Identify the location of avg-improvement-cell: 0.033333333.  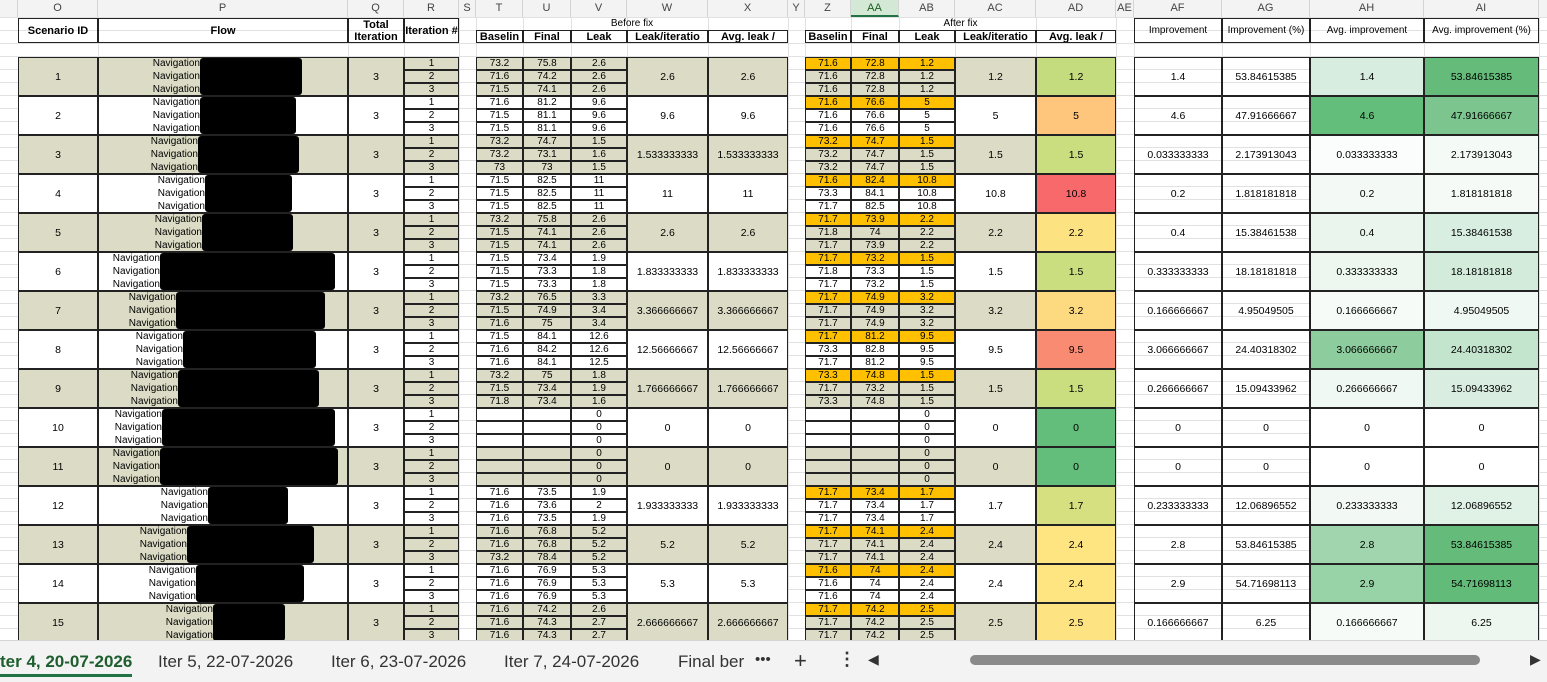
(1367, 154).